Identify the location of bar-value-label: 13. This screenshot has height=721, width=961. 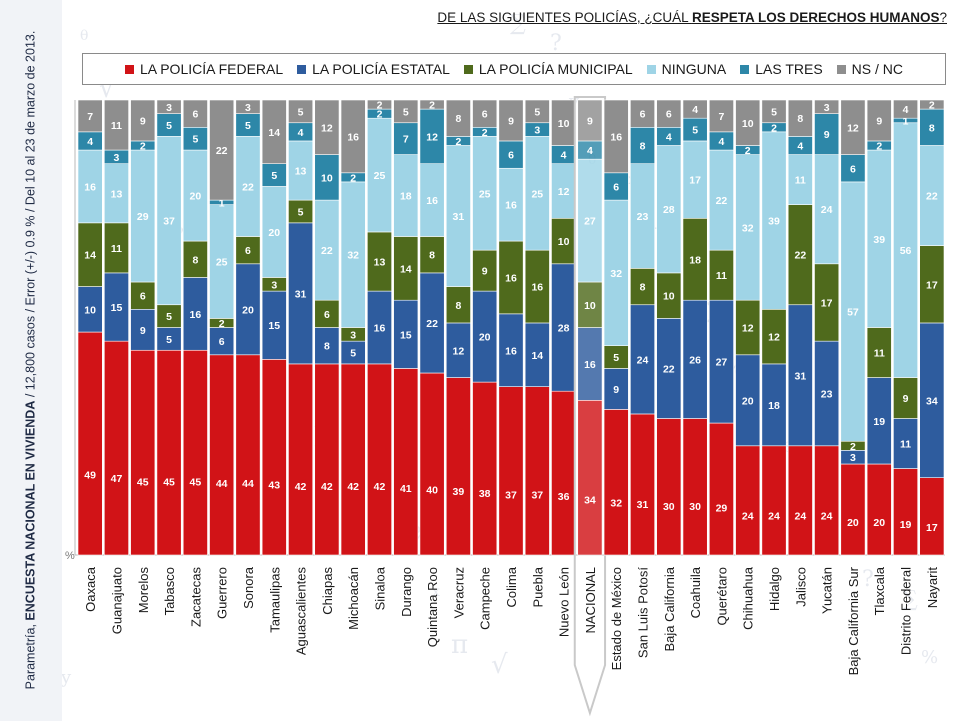
(380, 263).